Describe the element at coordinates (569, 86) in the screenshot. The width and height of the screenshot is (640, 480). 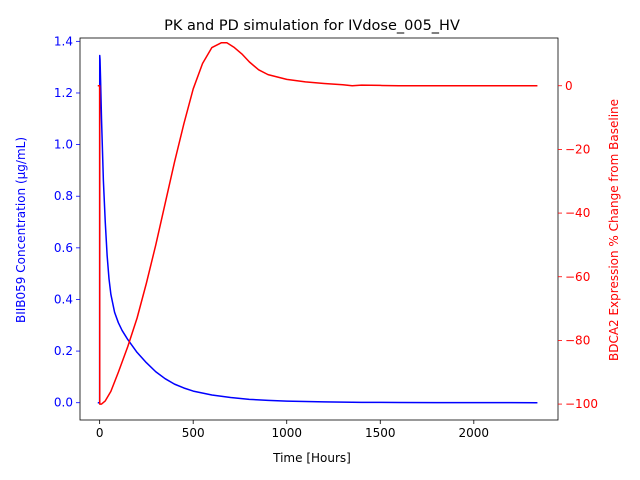
I see `y-right-tick-label: 0` at that location.